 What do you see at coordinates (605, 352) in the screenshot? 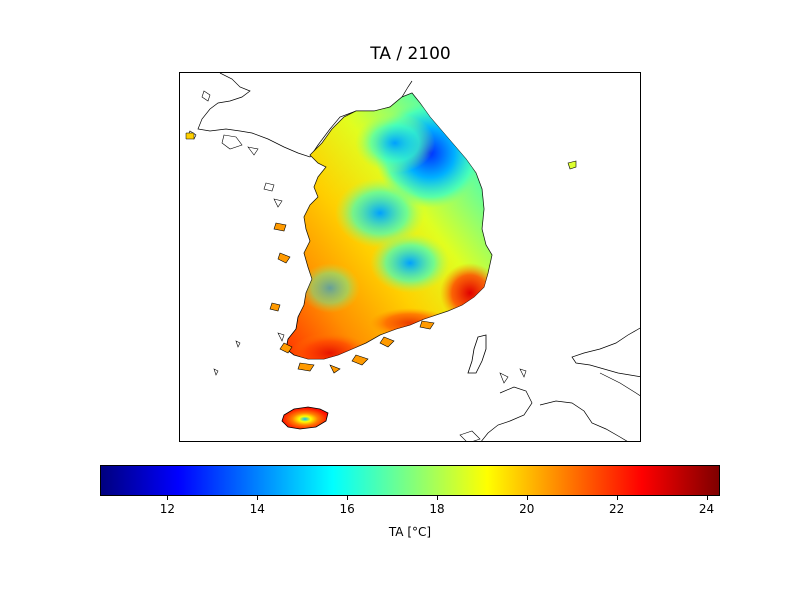
I see `japan-coastline` at bounding box center [605, 352].